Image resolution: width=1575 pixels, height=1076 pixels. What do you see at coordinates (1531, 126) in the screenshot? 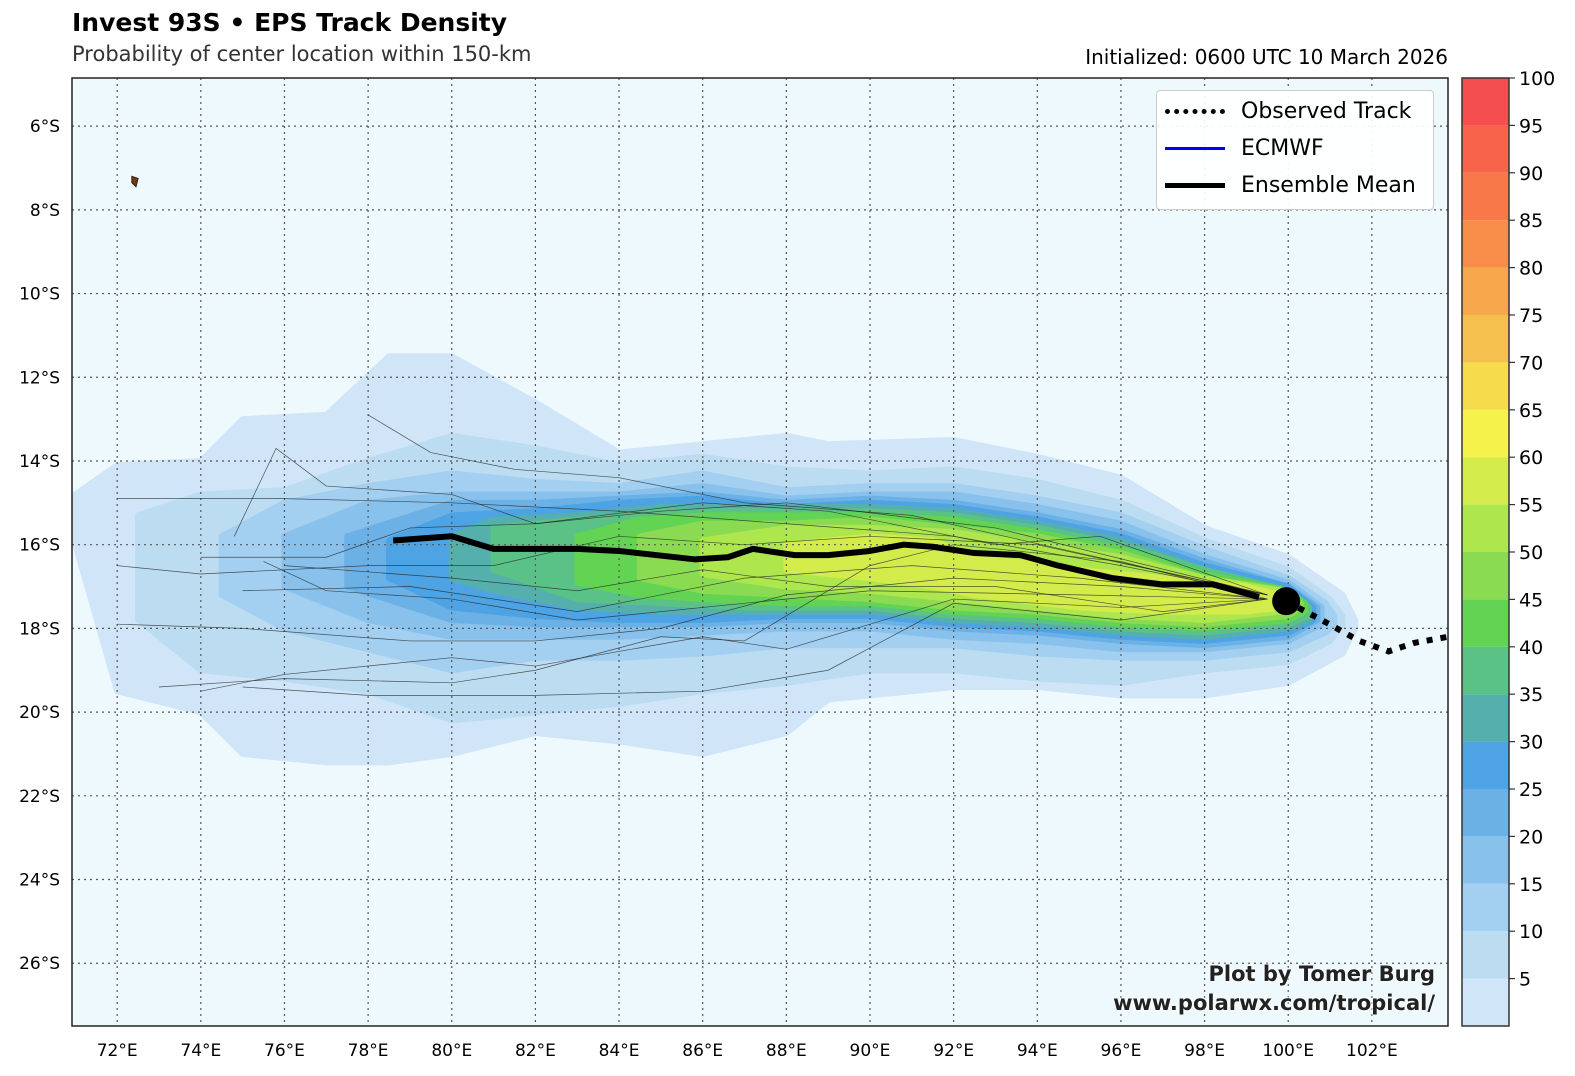
I see `colorbar-tick-label: 95` at bounding box center [1531, 126].